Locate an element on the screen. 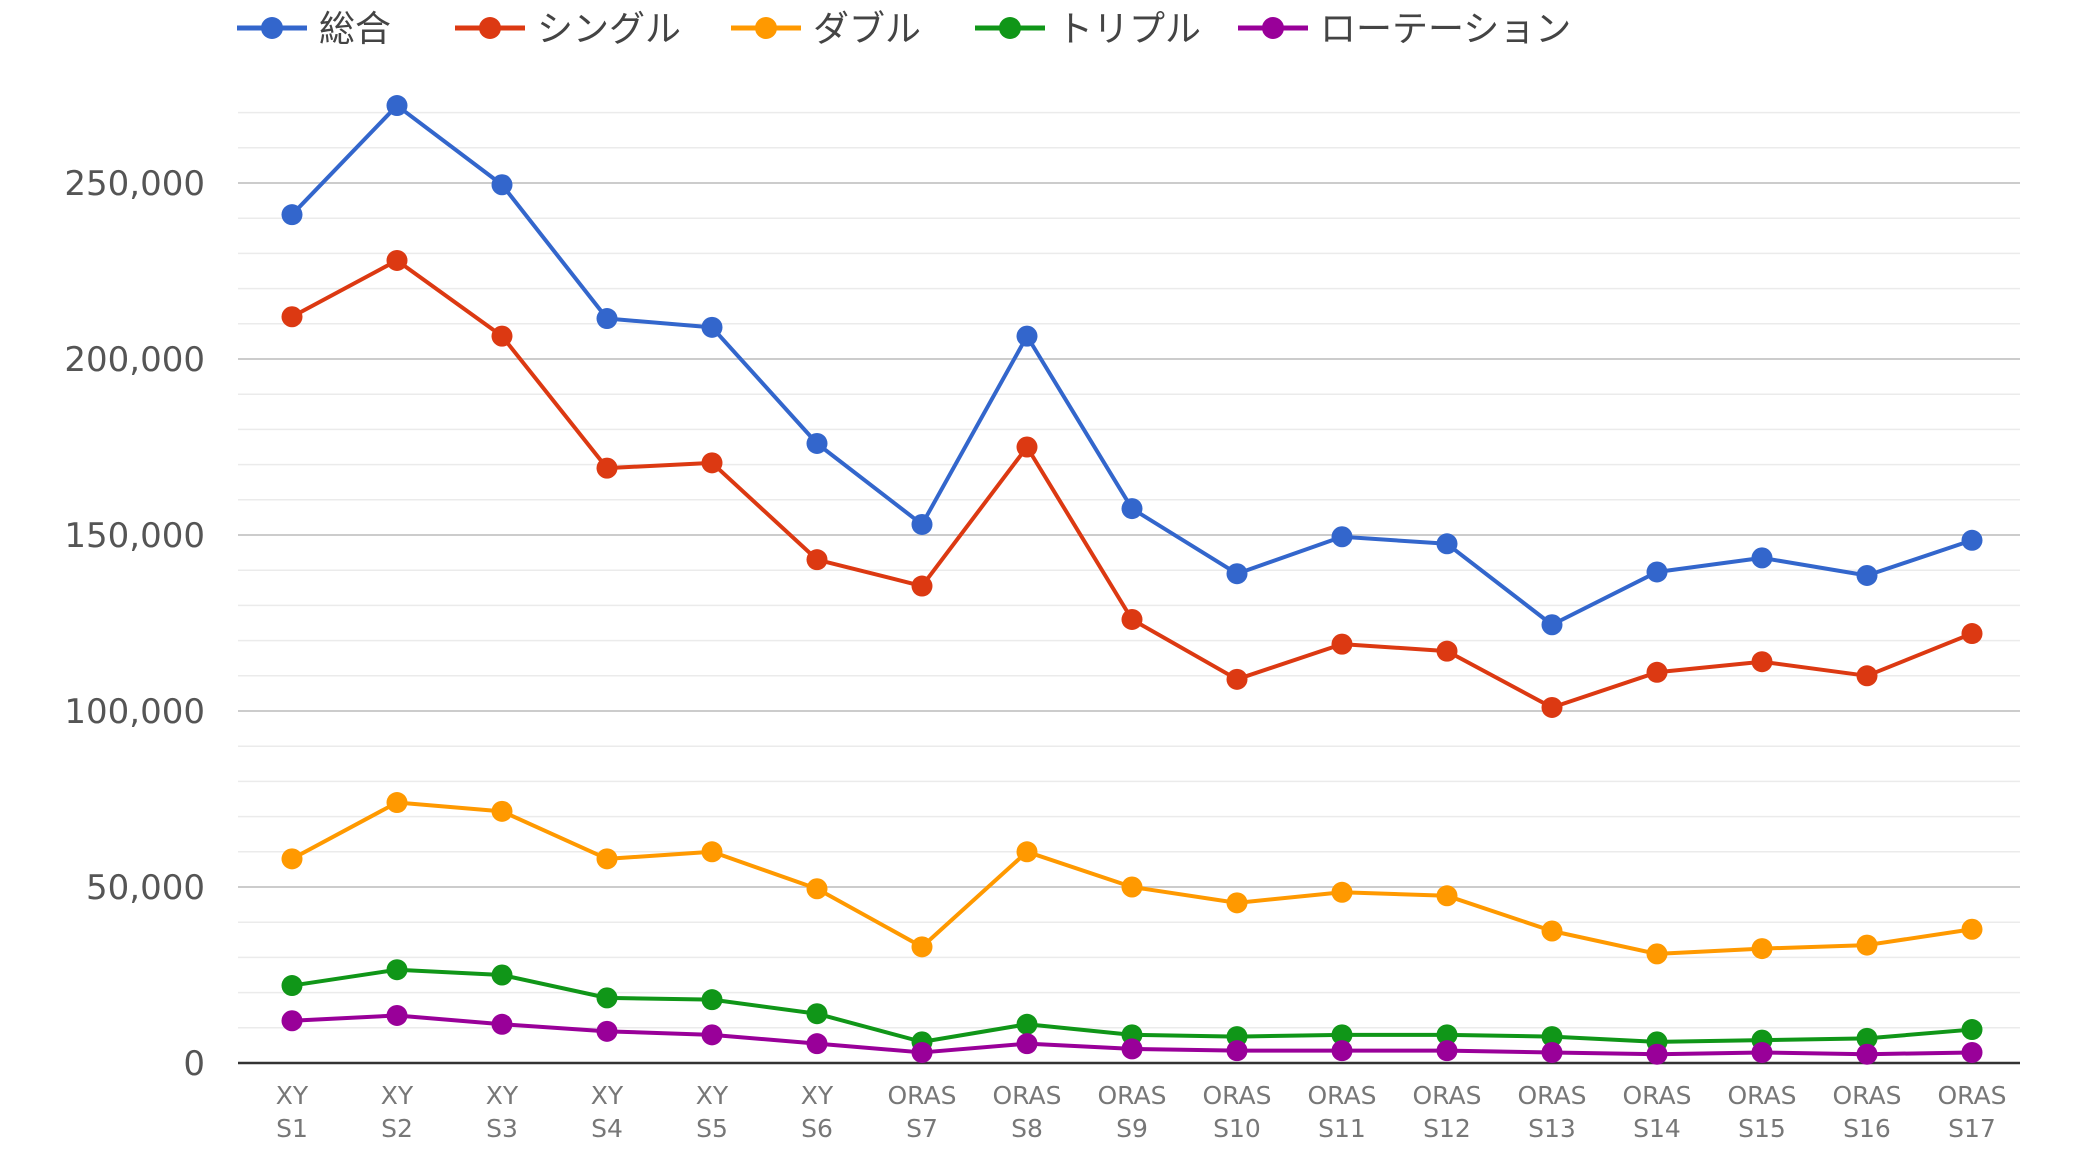 The image size is (2084, 1153). y-tick-label: 50,000 is located at coordinates (145, 888).